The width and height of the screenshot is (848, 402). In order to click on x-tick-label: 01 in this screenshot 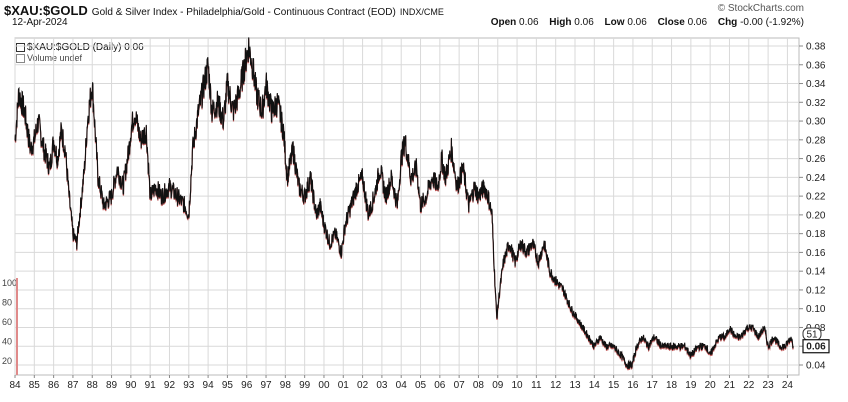, I will do `click(344, 385)`.